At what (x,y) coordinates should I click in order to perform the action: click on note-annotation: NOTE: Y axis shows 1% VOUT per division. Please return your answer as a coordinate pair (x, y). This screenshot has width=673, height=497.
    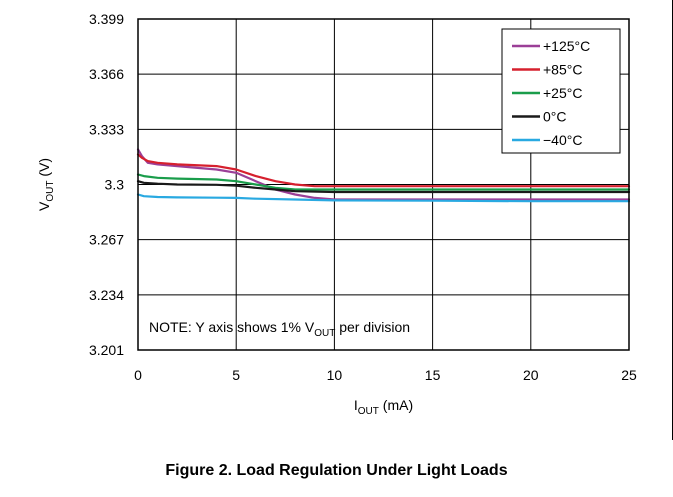
    Looking at the image, I should click on (279, 329).